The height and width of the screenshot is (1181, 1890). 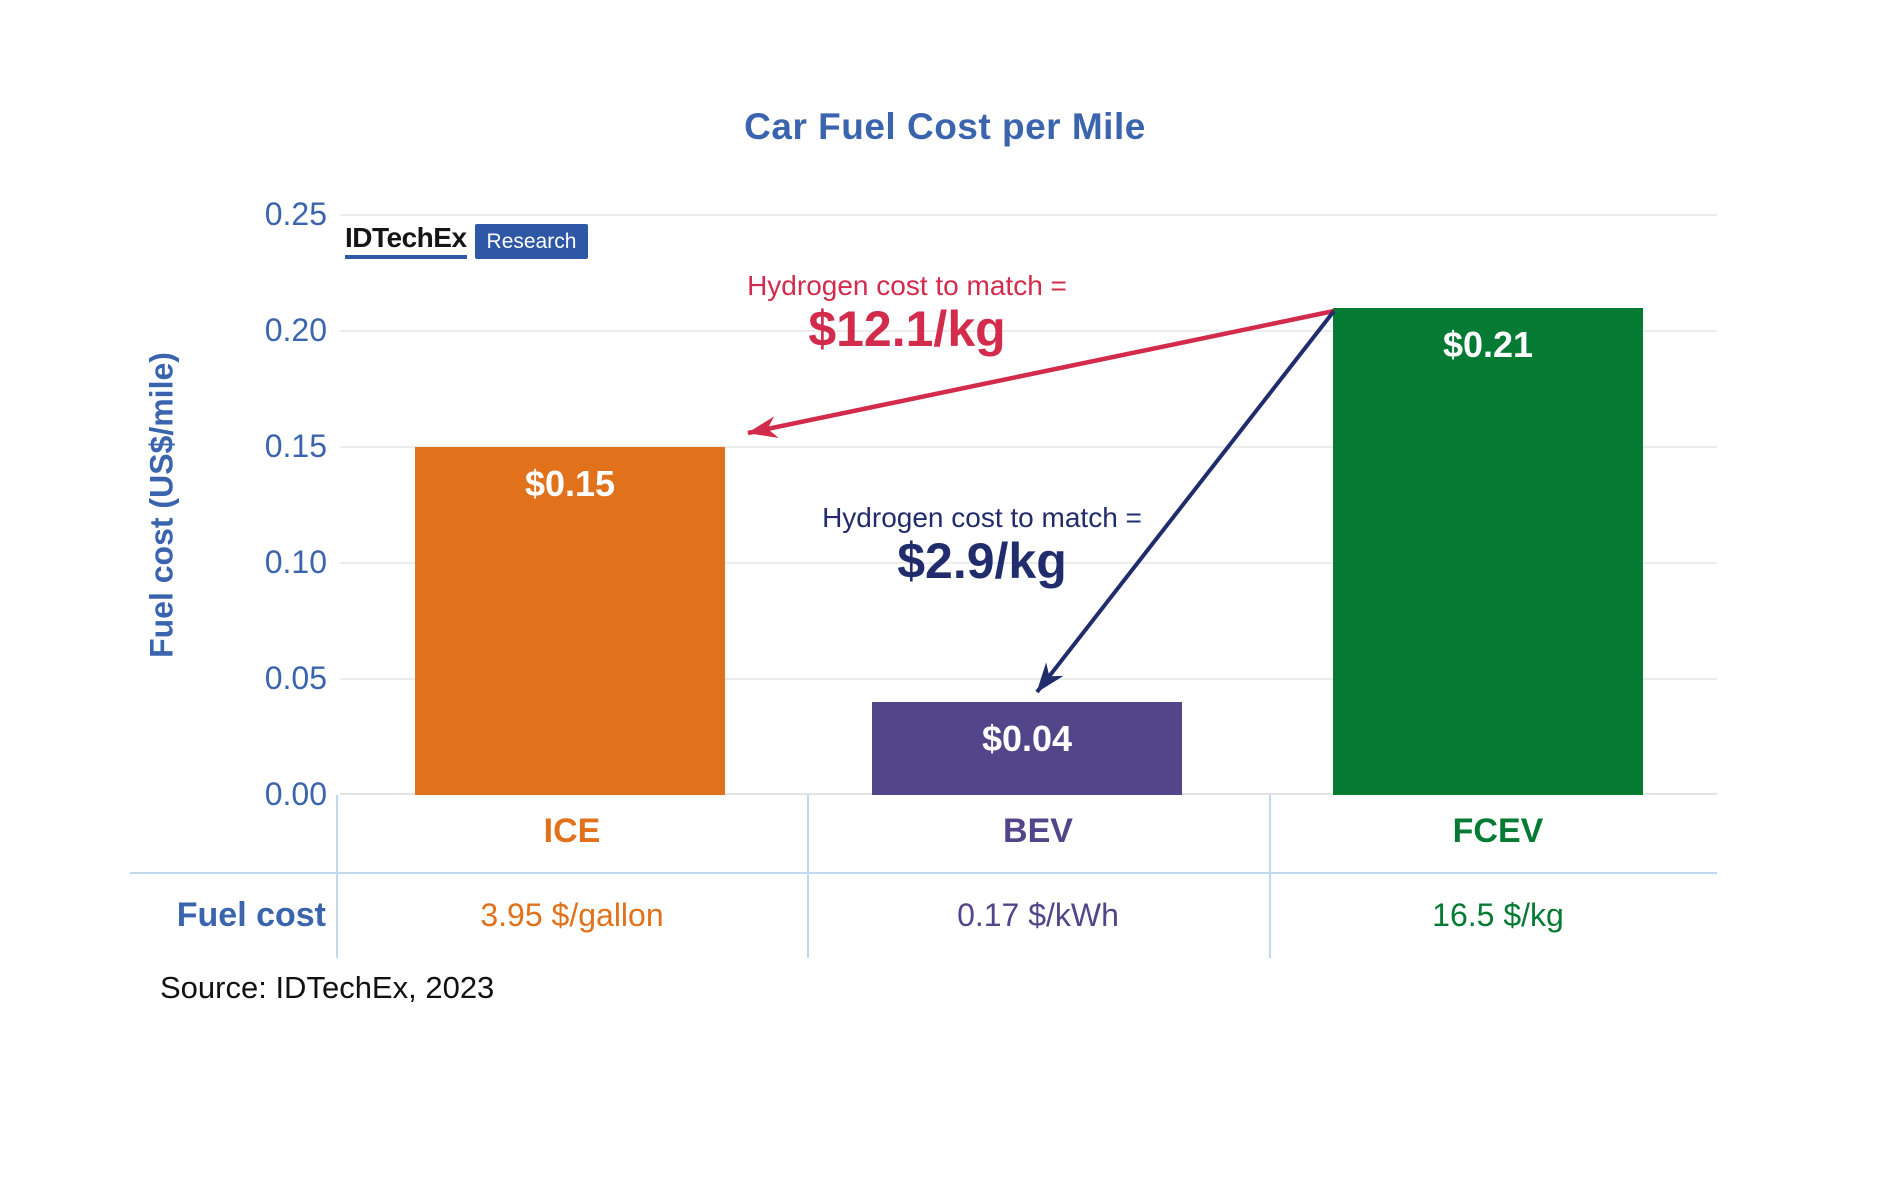 What do you see at coordinates (1038, 831) in the screenshot?
I see `category-label-bev: BEV` at bounding box center [1038, 831].